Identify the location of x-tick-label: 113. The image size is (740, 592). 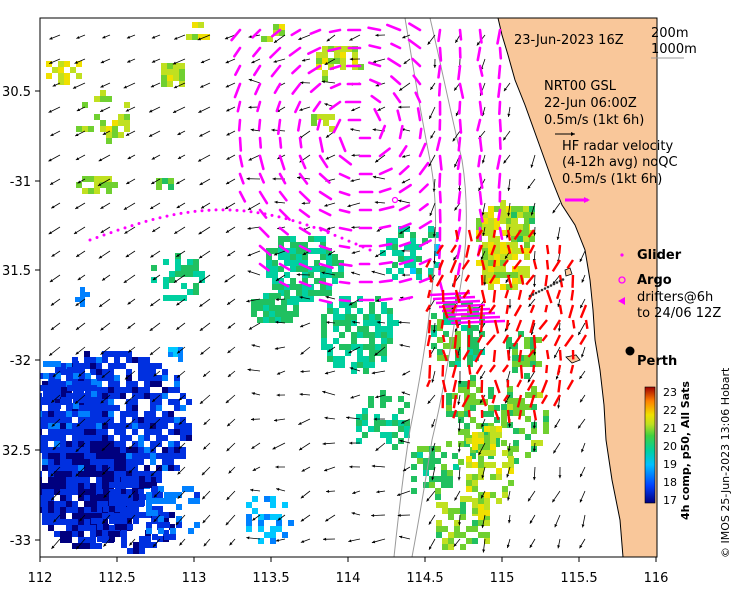
(194, 578).